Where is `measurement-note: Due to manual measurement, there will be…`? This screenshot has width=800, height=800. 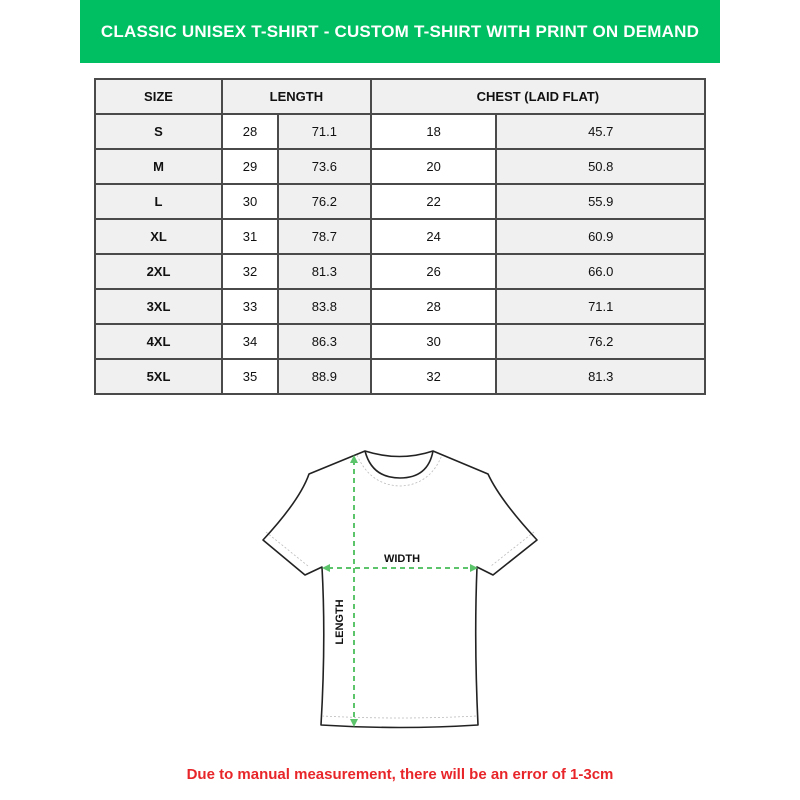 measurement-note: Due to manual measurement, there will be… is located at coordinates (400, 774).